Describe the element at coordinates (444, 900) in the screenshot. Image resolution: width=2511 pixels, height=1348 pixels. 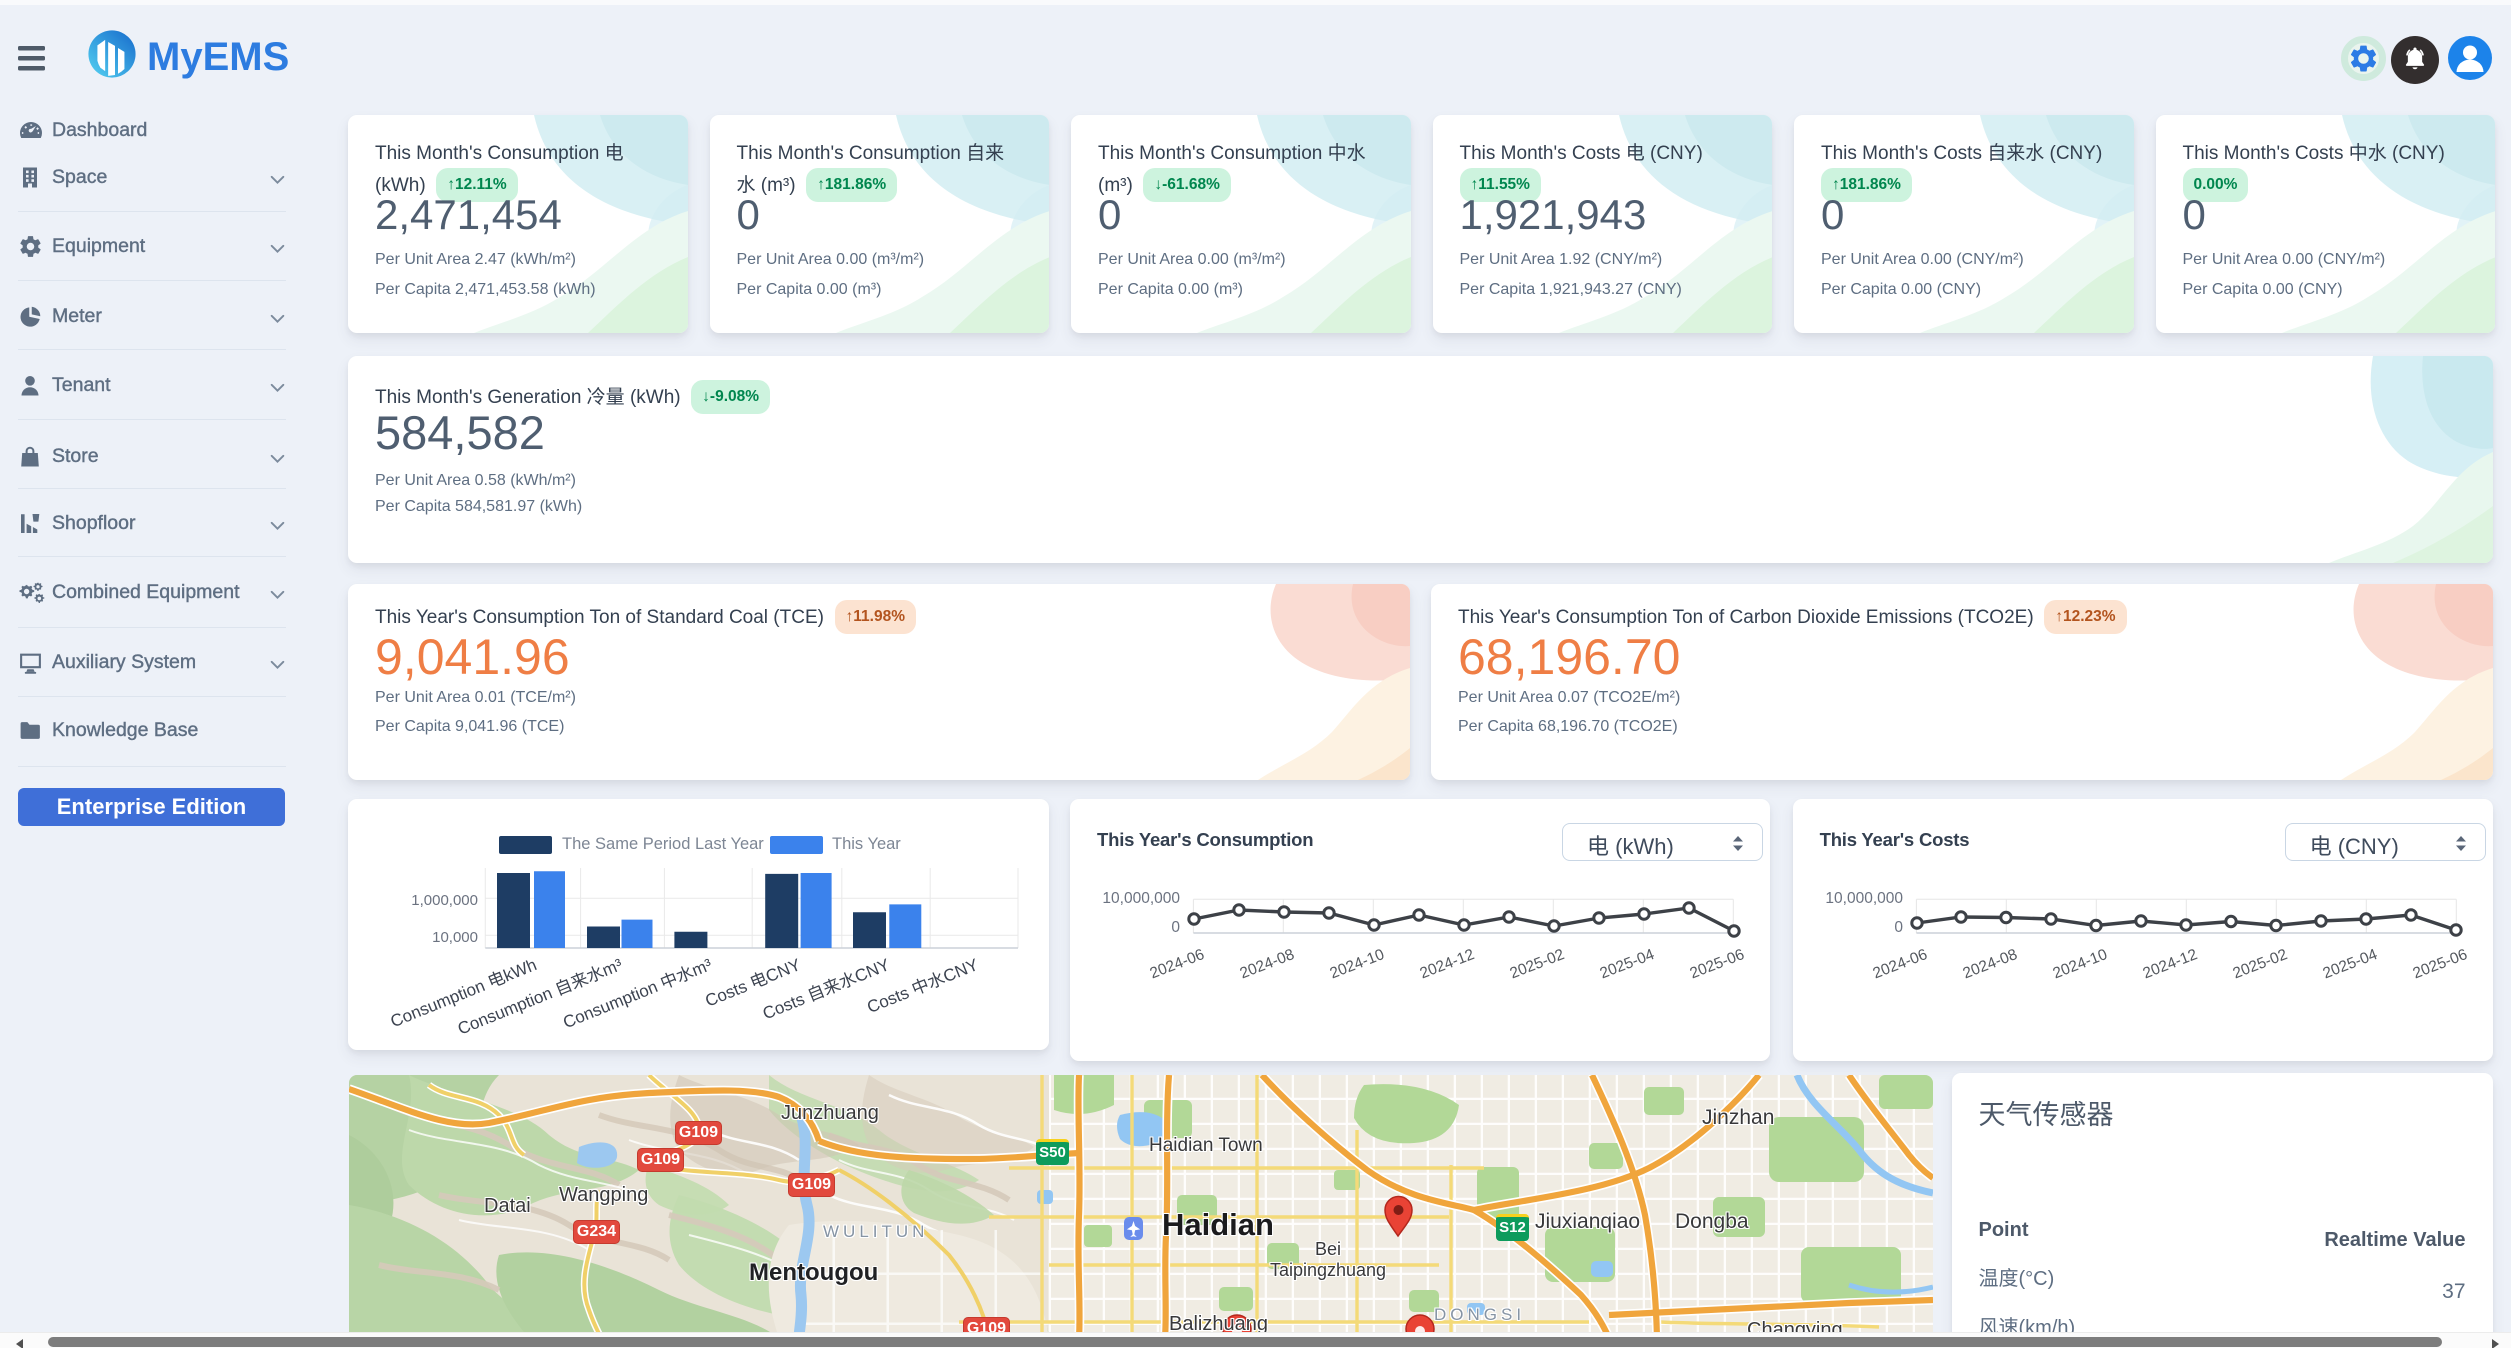
I see `svg-text: 1,000,000` at that location.